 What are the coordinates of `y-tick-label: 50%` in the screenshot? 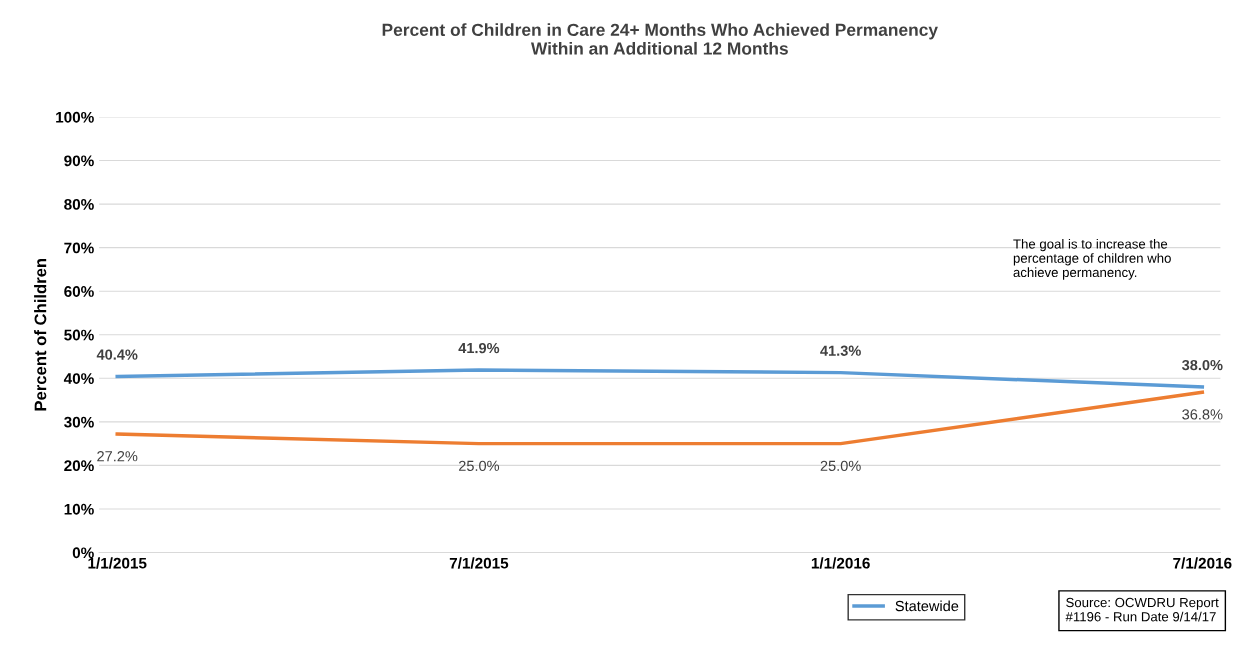 It's located at (79, 335).